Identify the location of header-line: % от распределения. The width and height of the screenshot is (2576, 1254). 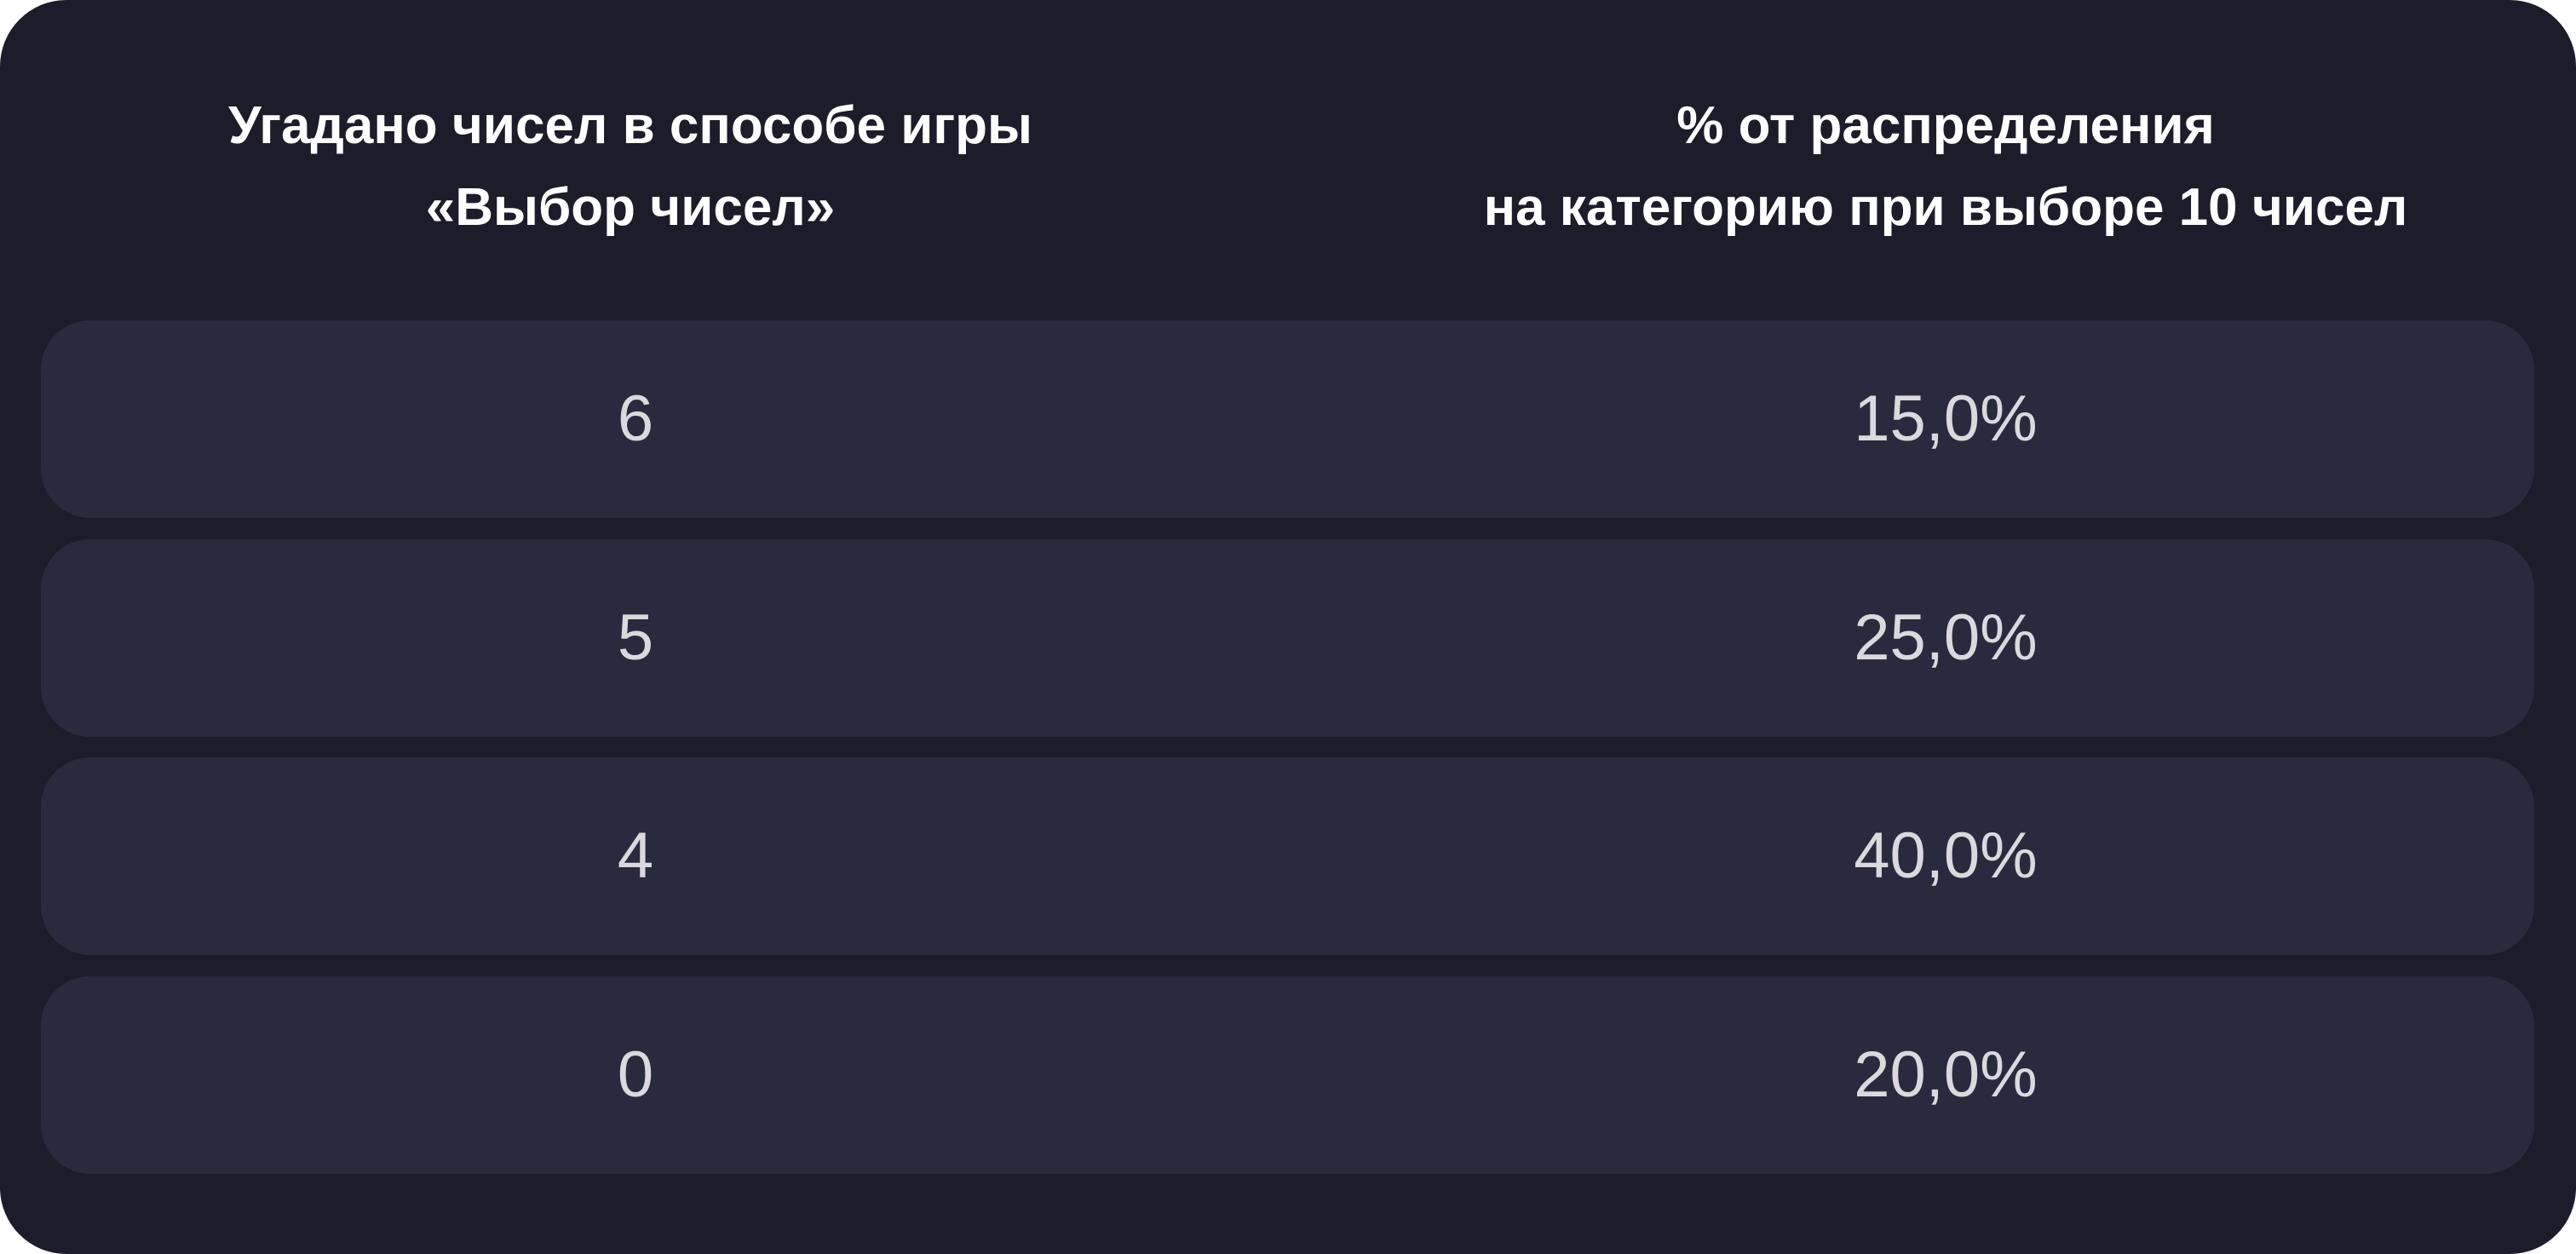
(1945, 125).